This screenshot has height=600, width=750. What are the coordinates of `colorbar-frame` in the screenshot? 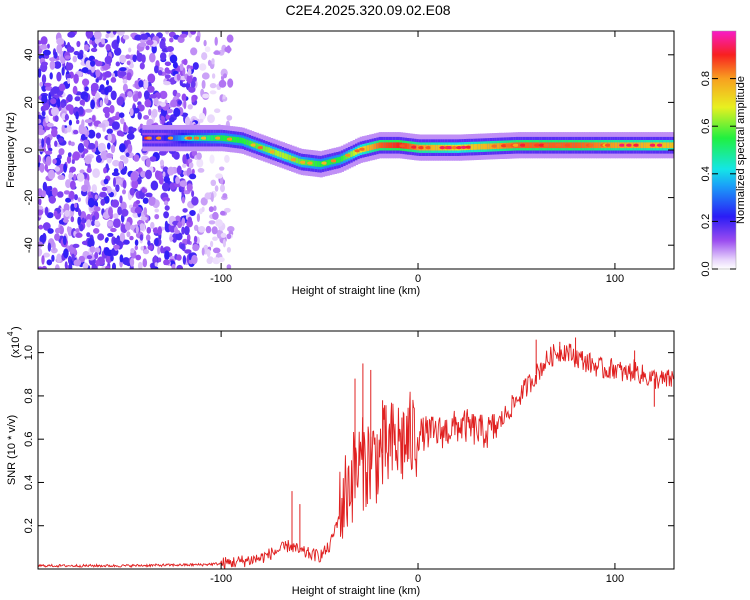 It's located at (724, 150).